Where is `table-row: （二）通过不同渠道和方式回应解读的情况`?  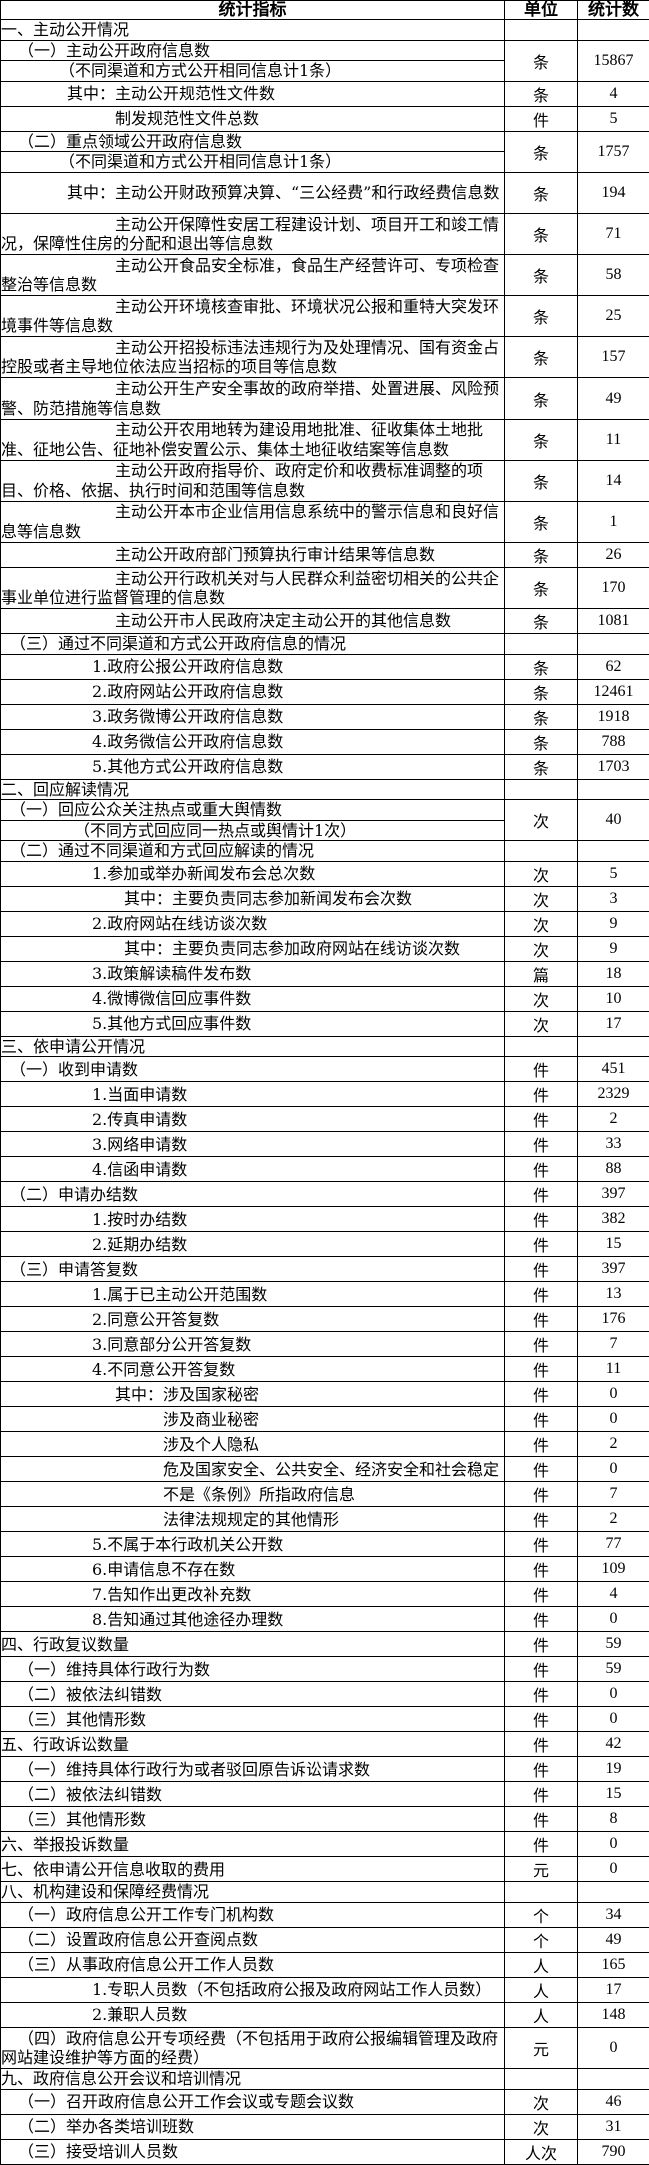 table-row: （二）通过不同渠道和方式回应解读的情况 is located at coordinates (325, 851).